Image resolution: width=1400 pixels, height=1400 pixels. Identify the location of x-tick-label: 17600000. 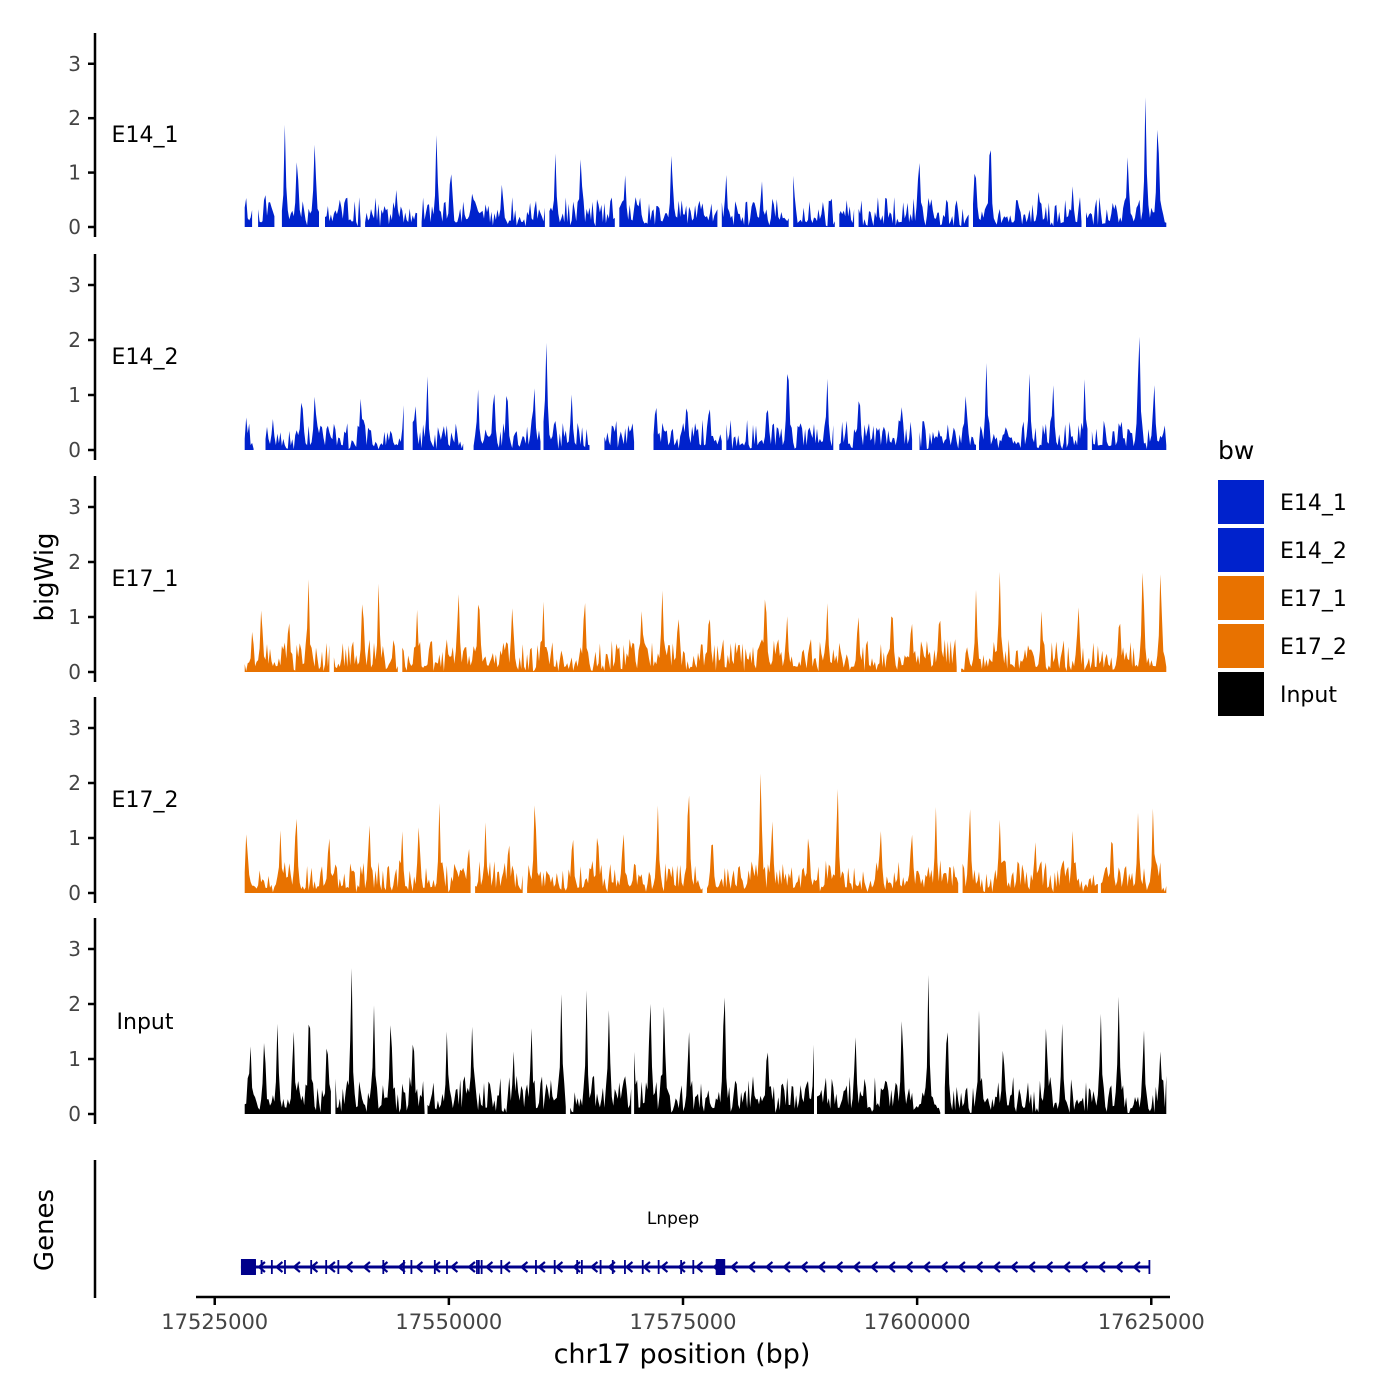
(917, 1322).